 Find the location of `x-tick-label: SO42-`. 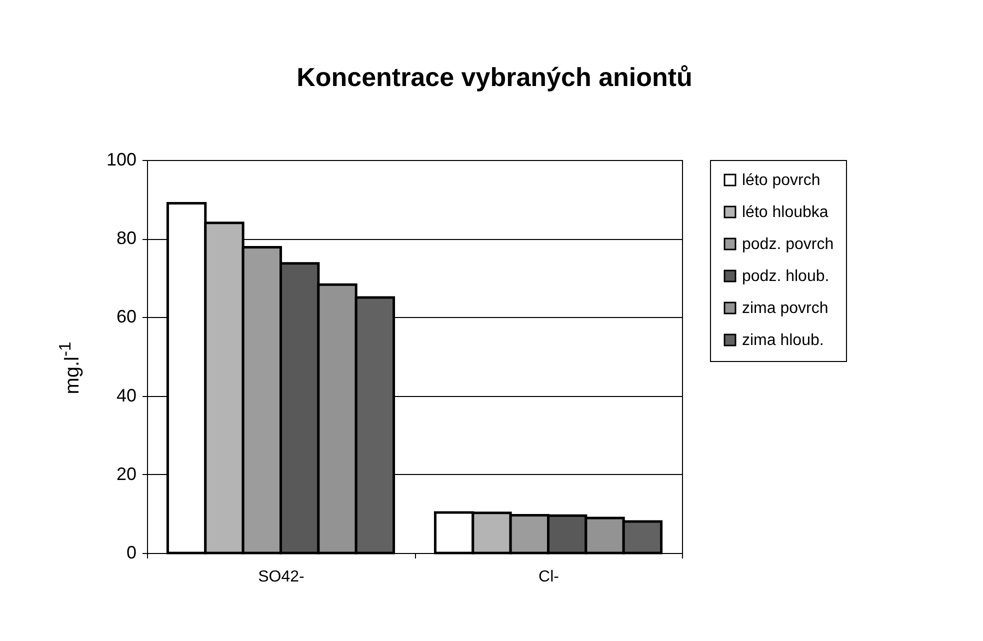

x-tick-label: SO42- is located at coordinates (281, 577).